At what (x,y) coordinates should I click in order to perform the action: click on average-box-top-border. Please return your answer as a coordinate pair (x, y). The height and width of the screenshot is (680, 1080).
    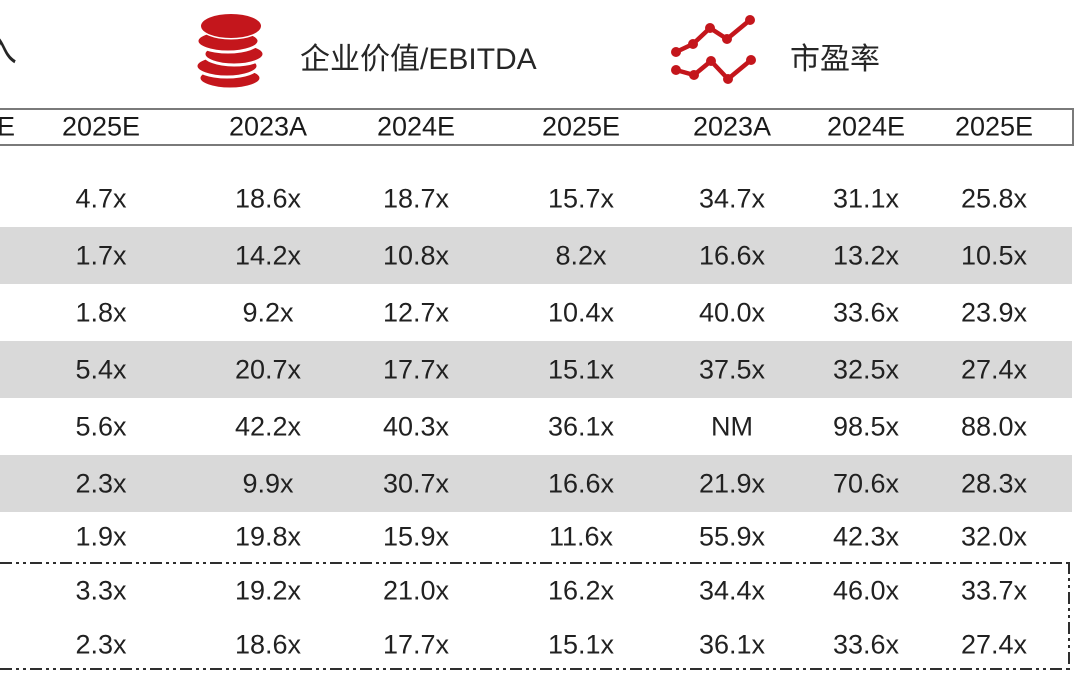
    Looking at the image, I should click on (535, 563).